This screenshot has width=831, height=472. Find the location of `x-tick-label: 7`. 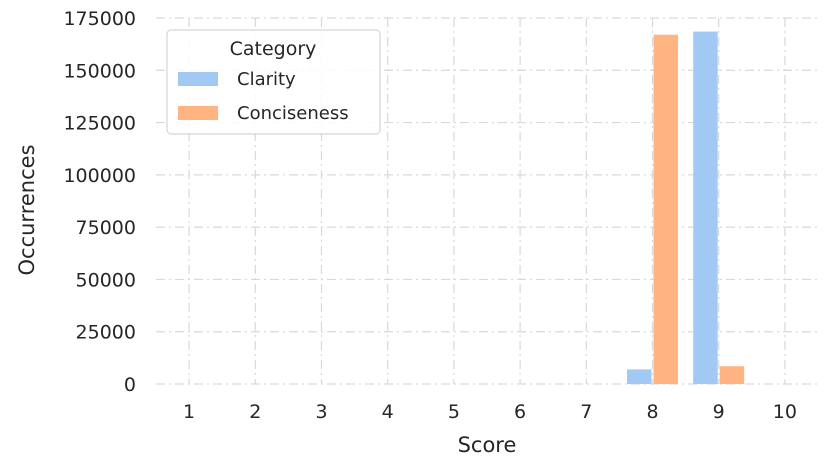

x-tick-label: 7 is located at coordinates (586, 412).